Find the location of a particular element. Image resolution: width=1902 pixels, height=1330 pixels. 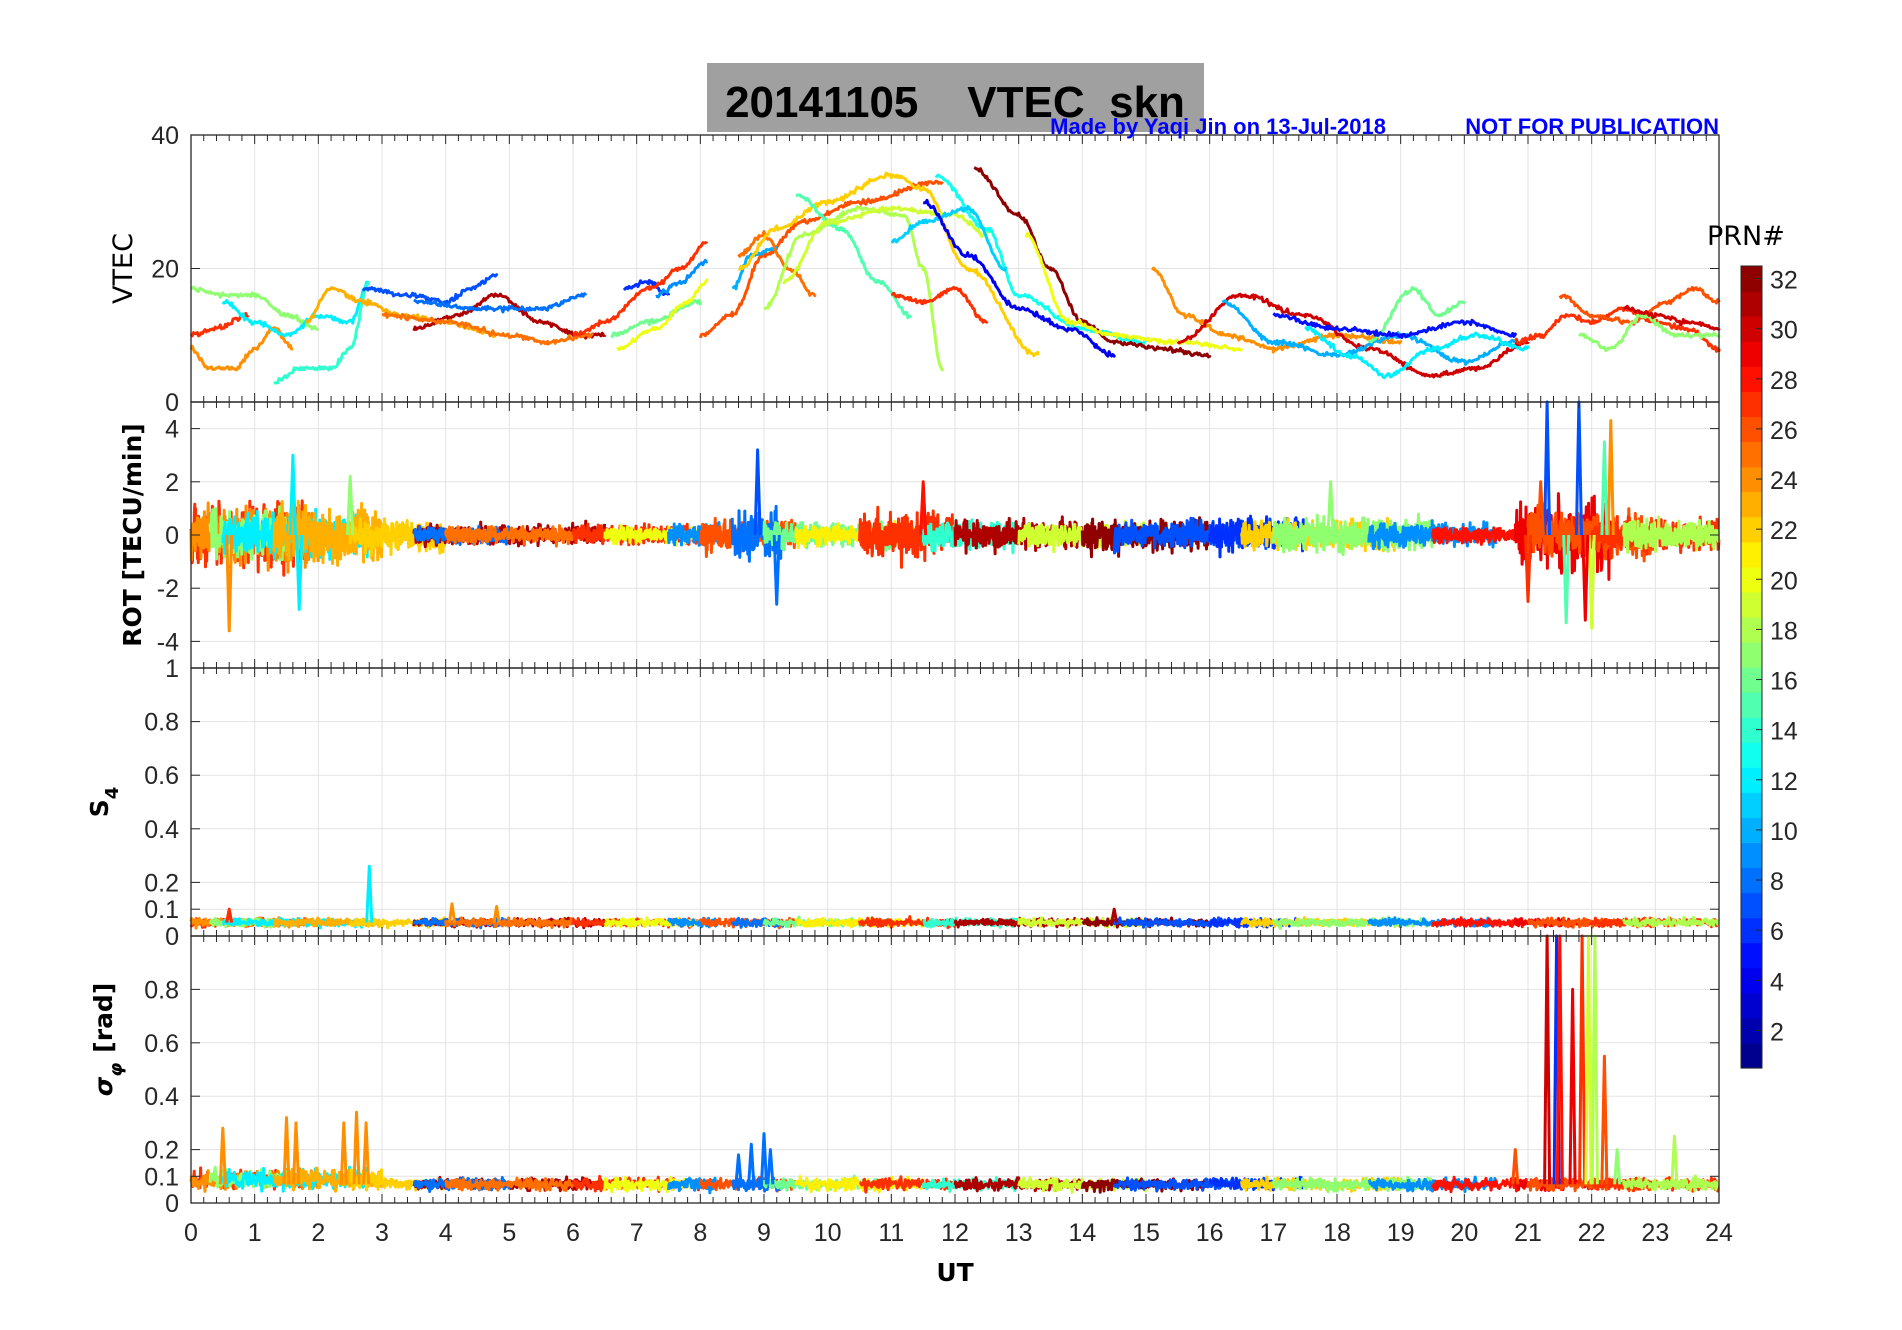

notice-text: NOT FOR PUBLICATION is located at coordinates (1592, 126).